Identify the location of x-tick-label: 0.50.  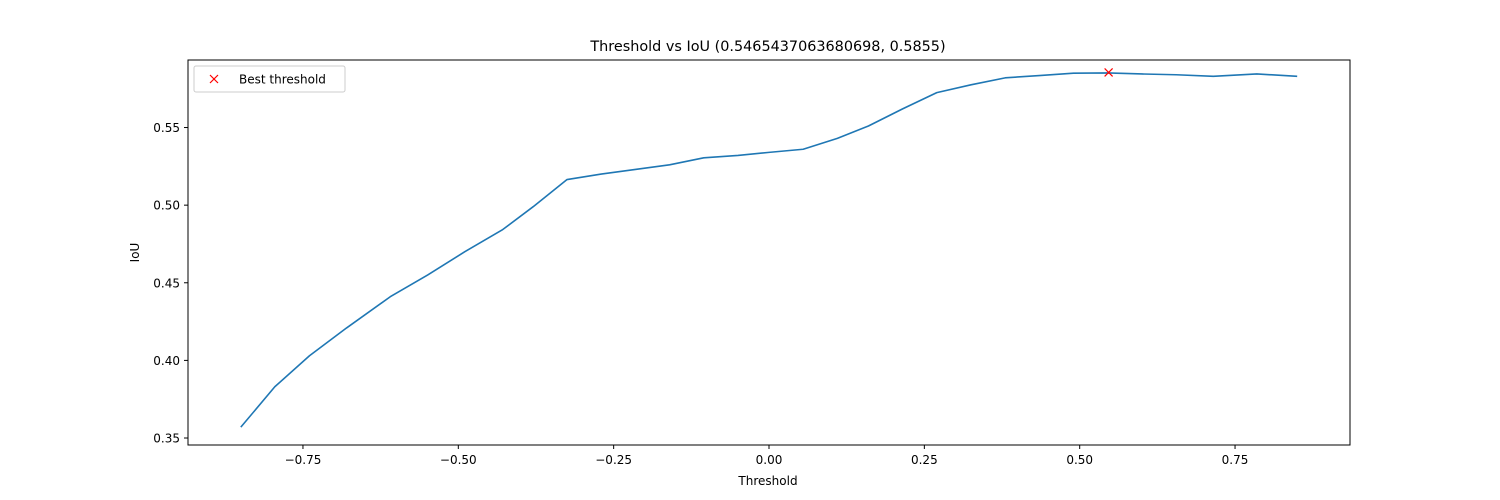
(1079, 460).